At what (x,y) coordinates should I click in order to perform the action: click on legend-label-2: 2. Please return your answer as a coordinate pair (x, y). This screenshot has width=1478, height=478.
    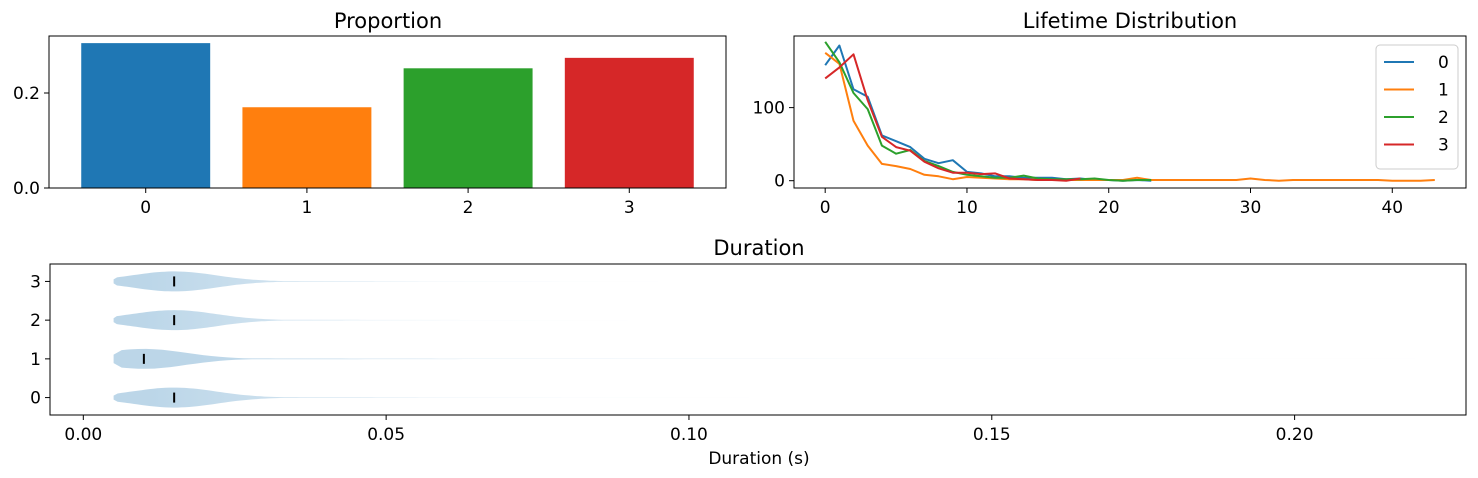
    Looking at the image, I should click on (1443, 118).